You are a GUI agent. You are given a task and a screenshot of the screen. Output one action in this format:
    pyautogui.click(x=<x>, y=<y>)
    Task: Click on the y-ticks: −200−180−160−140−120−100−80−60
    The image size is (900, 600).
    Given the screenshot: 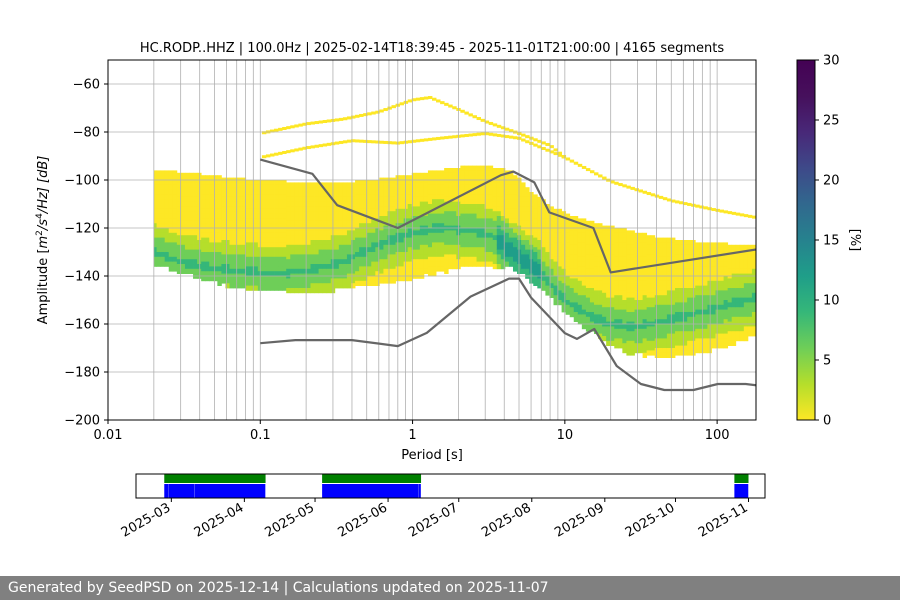 What is the action you would take?
    pyautogui.click(x=86, y=253)
    